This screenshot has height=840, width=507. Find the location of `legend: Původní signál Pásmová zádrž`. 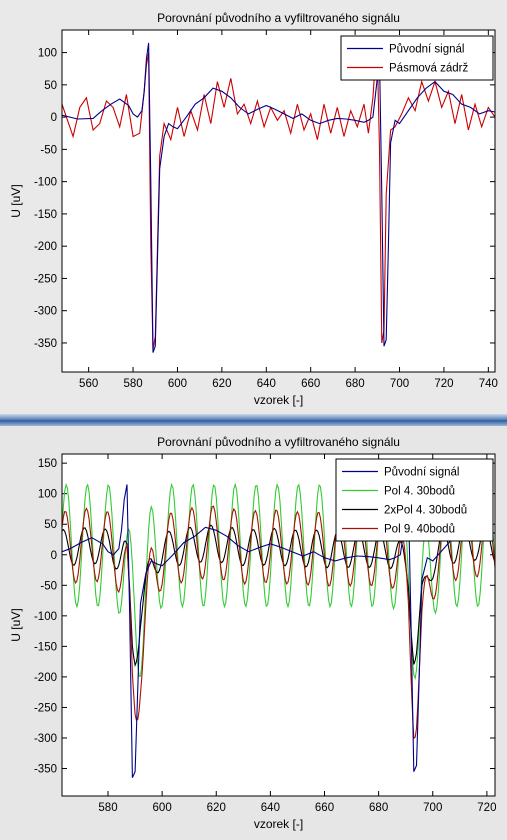

legend: Původní signál Pásmová zádrž is located at coordinates (417, 58).